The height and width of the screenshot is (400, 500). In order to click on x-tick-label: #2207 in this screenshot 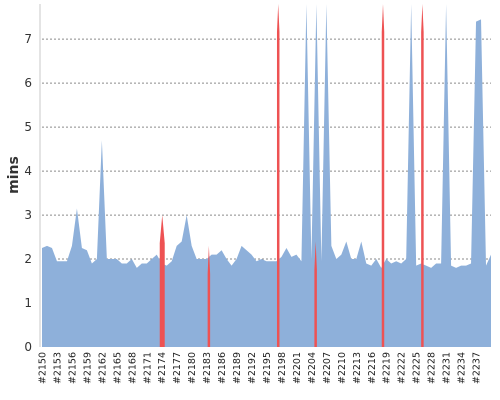, I will do `click(327, 368)`.